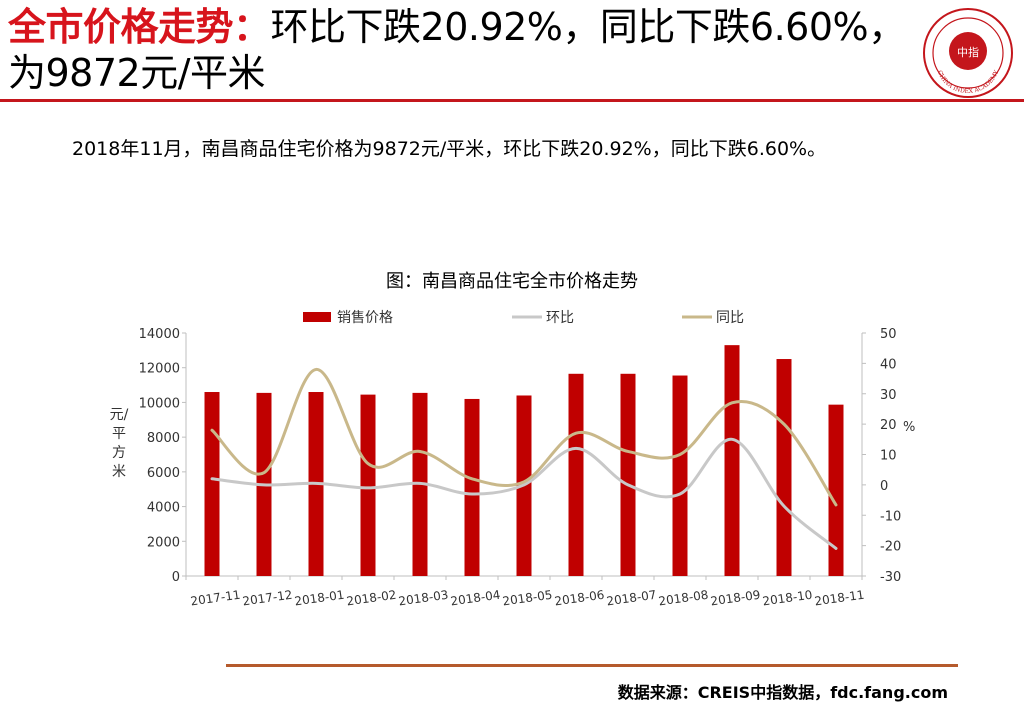  What do you see at coordinates (580, 598) in the screenshot?
I see `x-tick-label: 2018-06` at bounding box center [580, 598].